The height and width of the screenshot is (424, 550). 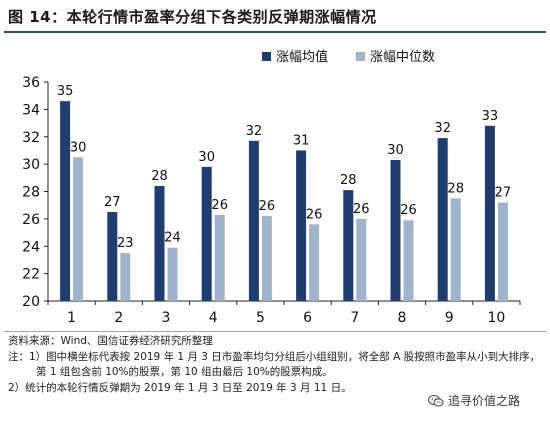 I want to click on y-tick-label: 20, so click(x=31, y=302).